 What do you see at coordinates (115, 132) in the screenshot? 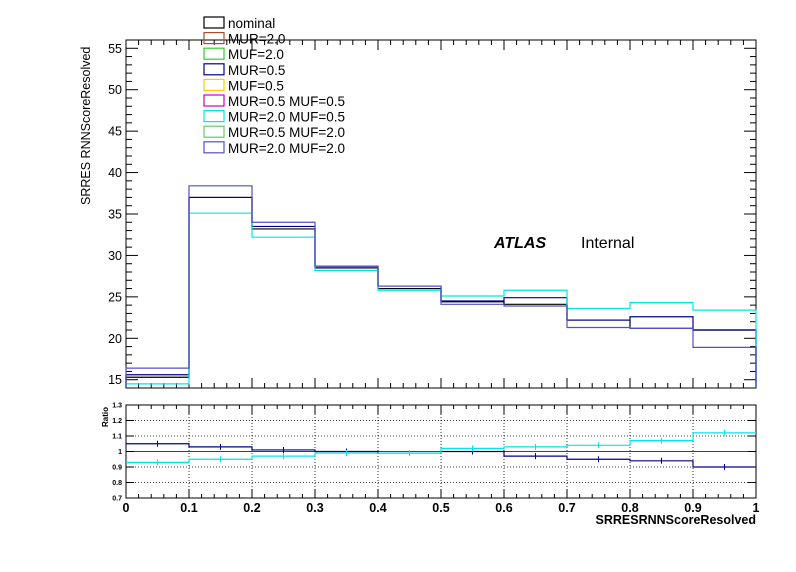
I see `main-y-tick-label: 45` at bounding box center [115, 132].